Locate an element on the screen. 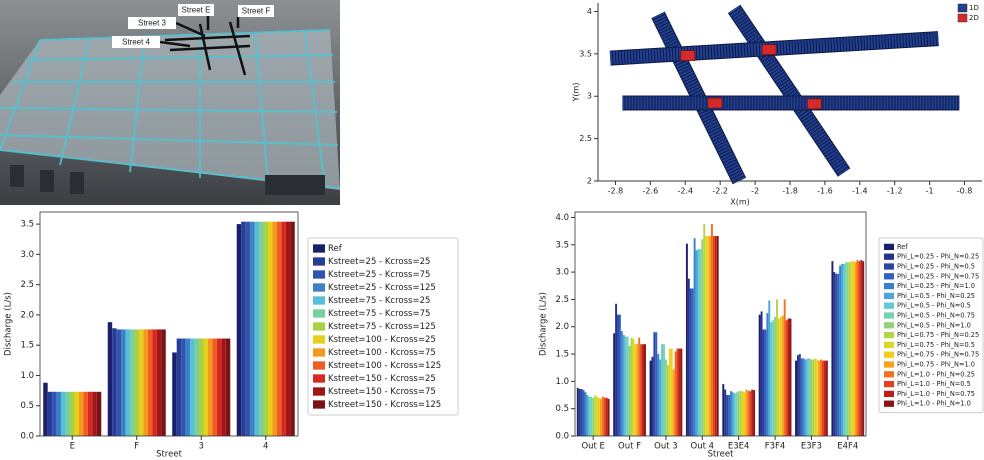 The width and height of the screenshot is (984, 460). y-tick-label: 2.5 is located at coordinates (562, 300).